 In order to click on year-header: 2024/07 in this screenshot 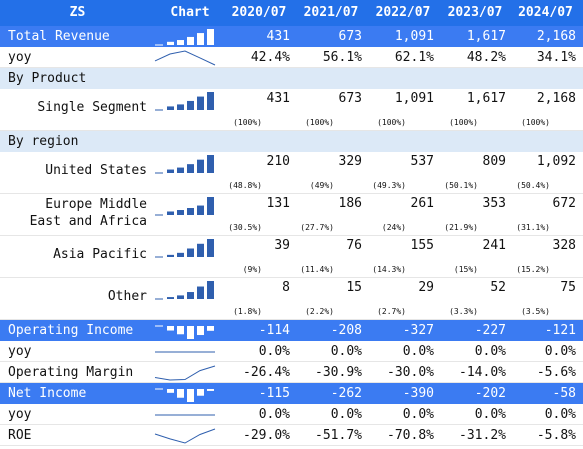, I will do `click(545, 12)`.